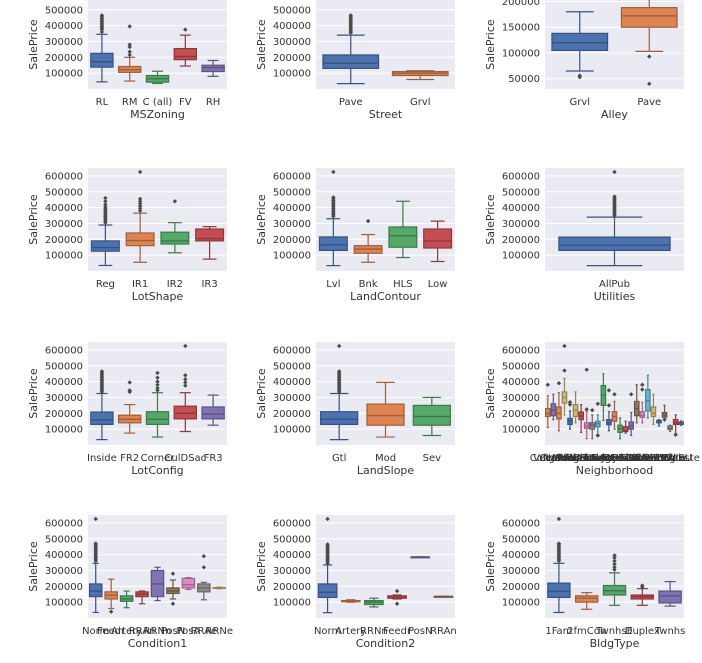 Image resolution: width=702 pixels, height=663 pixels. What do you see at coordinates (350, 601) in the screenshot?
I see `box-Artery` at bounding box center [350, 601].